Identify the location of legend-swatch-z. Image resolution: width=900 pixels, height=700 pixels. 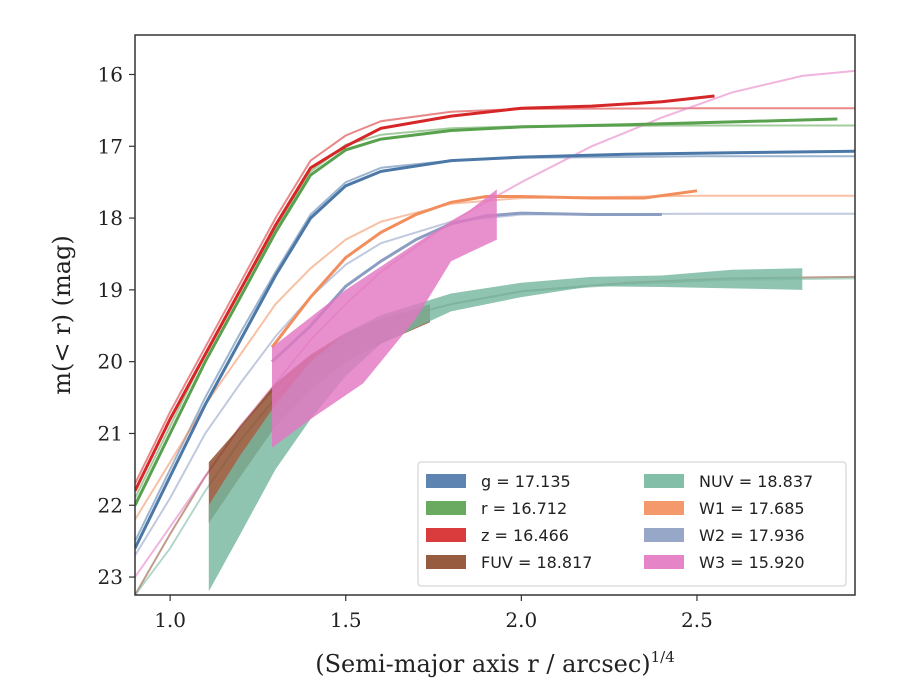
(446, 535).